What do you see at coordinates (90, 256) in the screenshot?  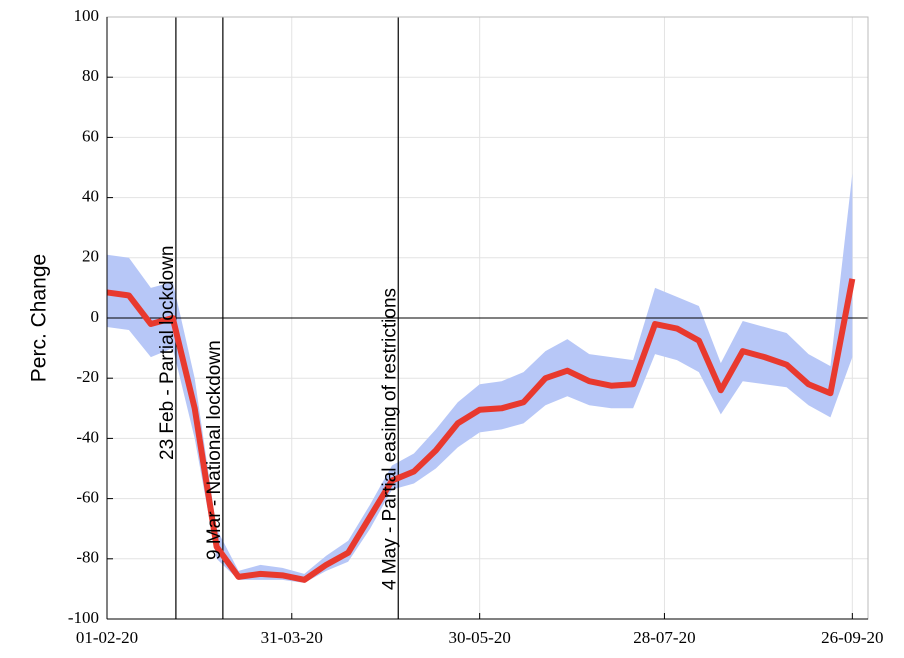 I see `y-tick-label: 20` at bounding box center [90, 256].